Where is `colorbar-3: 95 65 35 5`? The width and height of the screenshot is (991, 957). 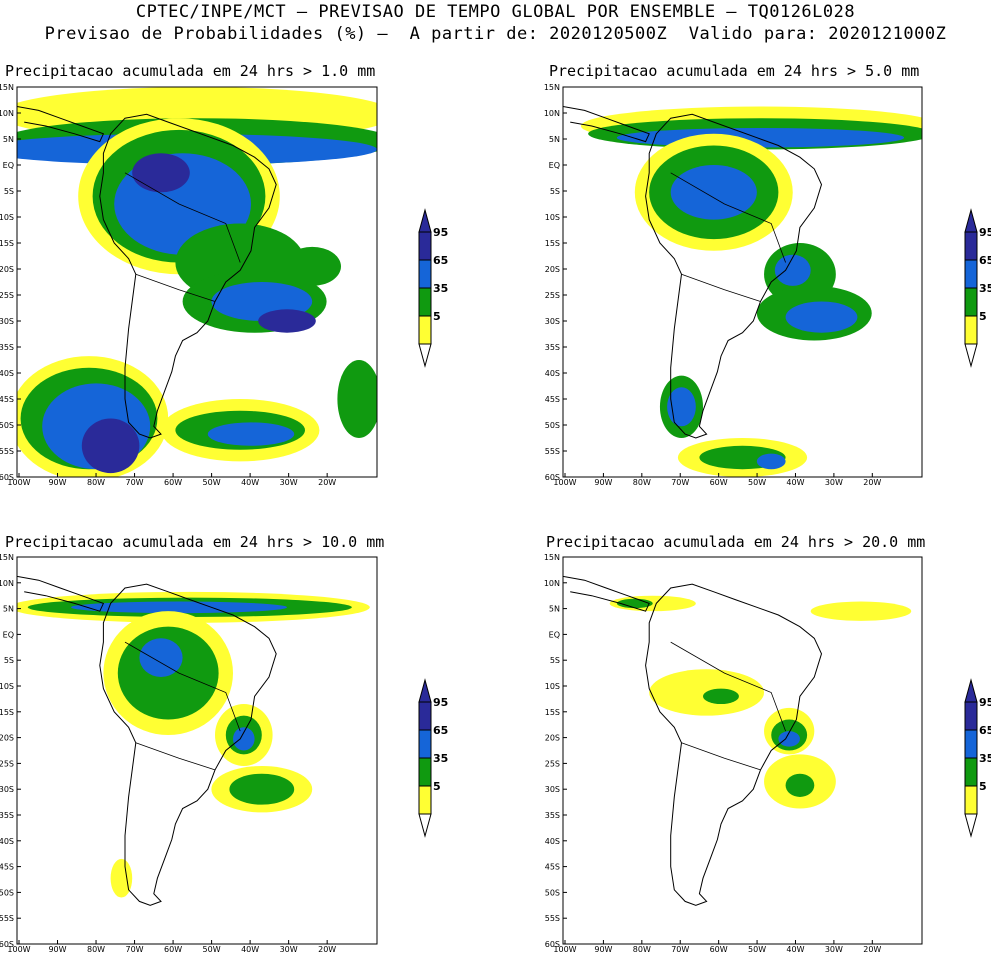 colorbar-3: 95 65 35 5 is located at coordinates (433, 758).